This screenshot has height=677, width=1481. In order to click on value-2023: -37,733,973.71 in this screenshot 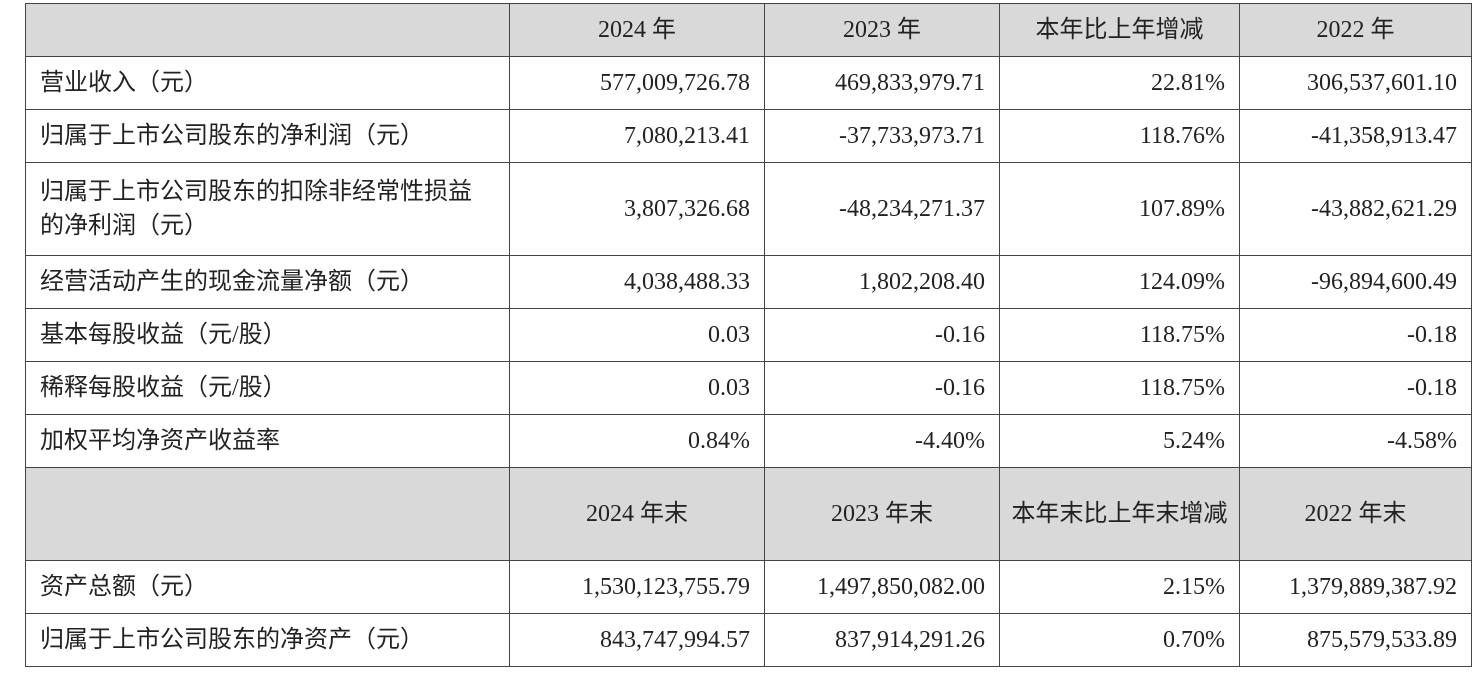, I will do `click(882, 136)`.